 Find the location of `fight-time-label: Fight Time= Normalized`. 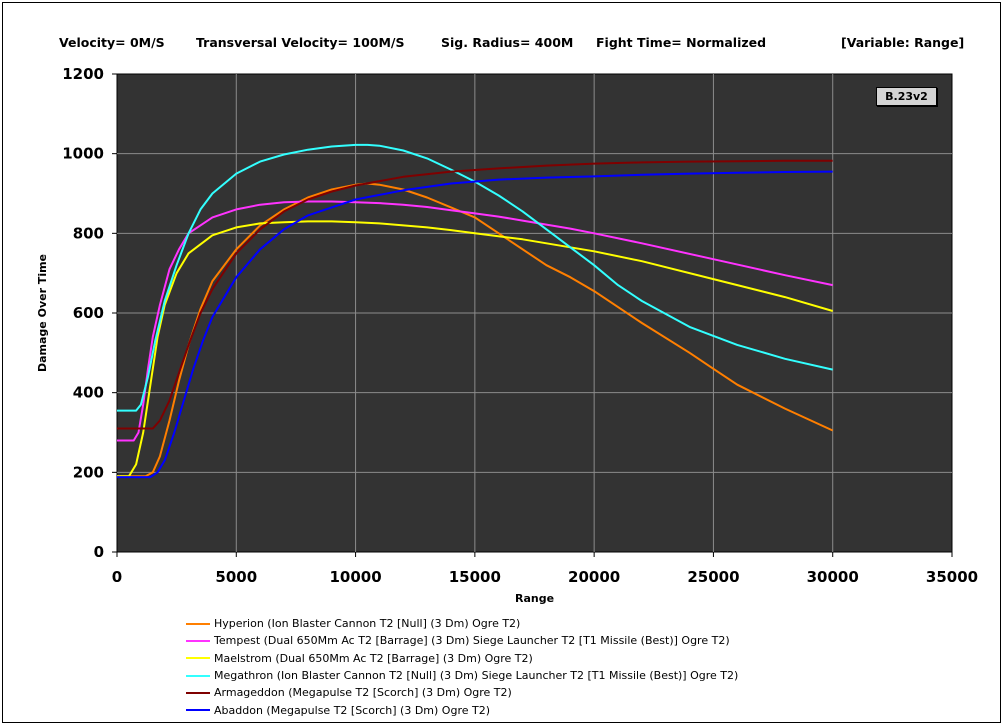

fight-time-label: Fight Time= Normalized is located at coordinates (681, 42).